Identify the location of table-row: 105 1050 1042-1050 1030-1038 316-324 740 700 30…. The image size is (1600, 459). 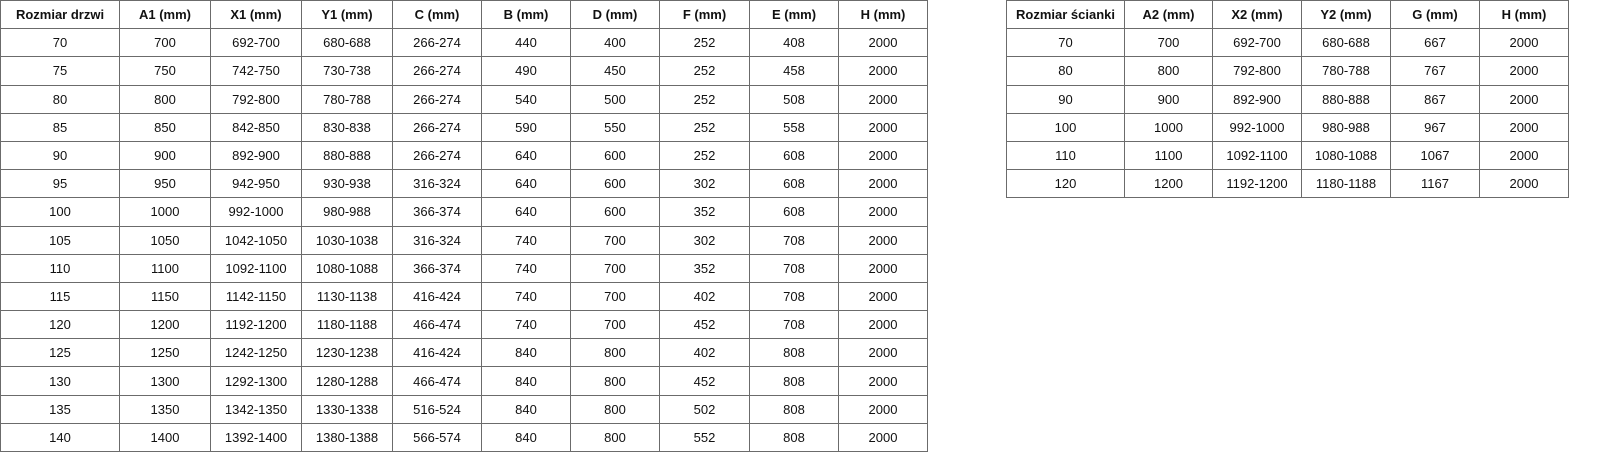
(464, 240).